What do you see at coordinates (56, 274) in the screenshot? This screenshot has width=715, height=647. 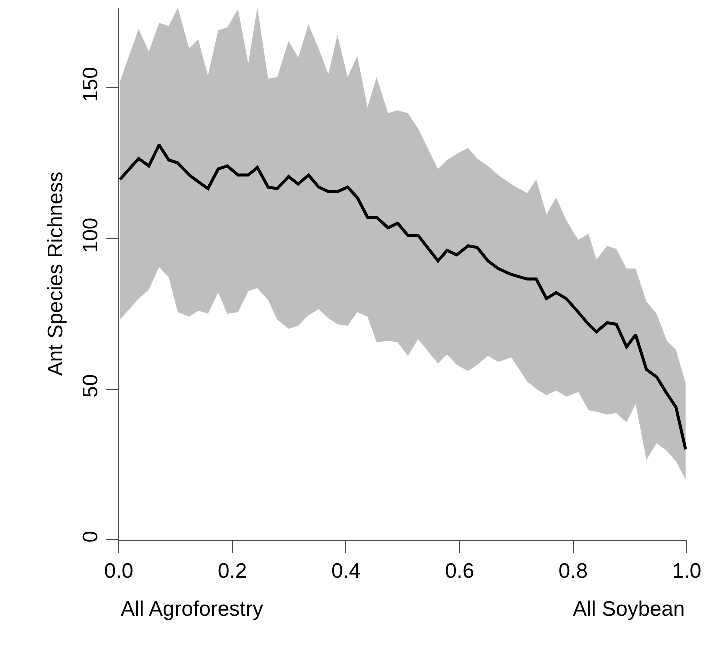 I see `y-axis-title: Ant Species Richness` at bounding box center [56, 274].